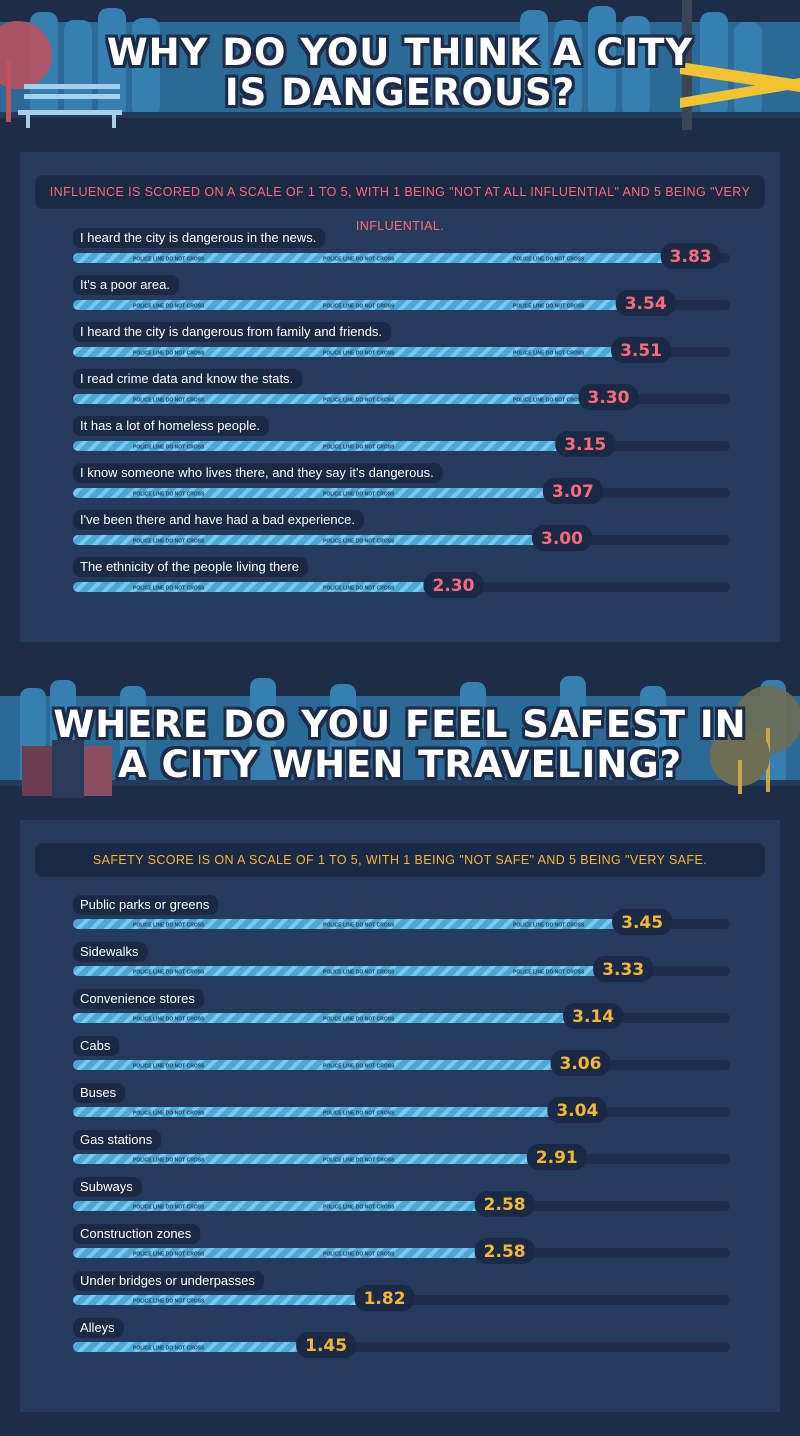 This screenshot has height=1436, width=800. Describe the element at coordinates (400, 92) in the screenshot. I see `section1-title-line2: IS DANGEROUS?` at that location.